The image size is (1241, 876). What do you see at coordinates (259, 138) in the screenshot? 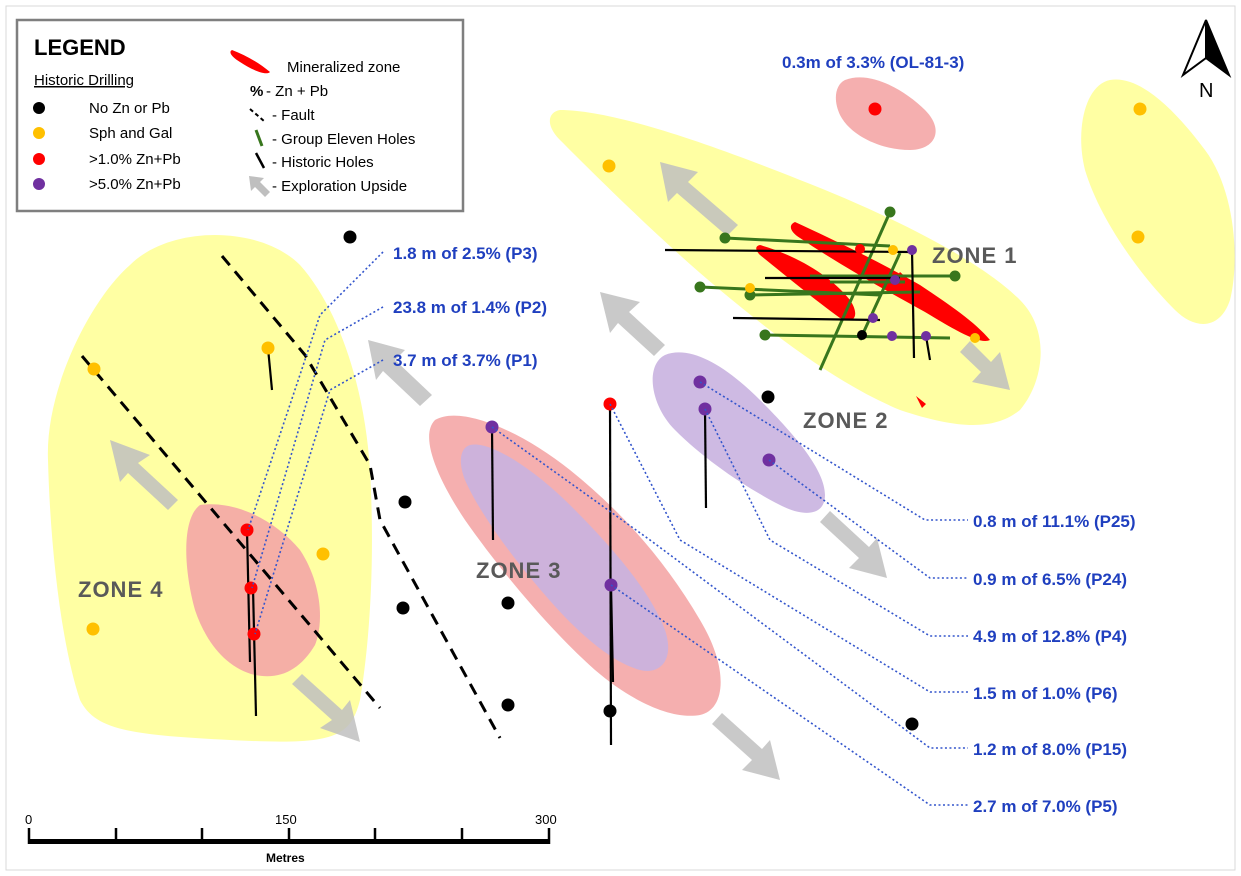
I see `legend-group-eleven-icon` at bounding box center [259, 138].